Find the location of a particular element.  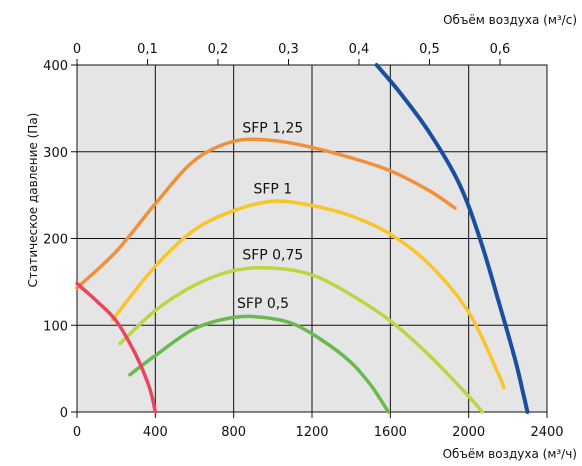

x-tick-label: 800 is located at coordinates (233, 432).